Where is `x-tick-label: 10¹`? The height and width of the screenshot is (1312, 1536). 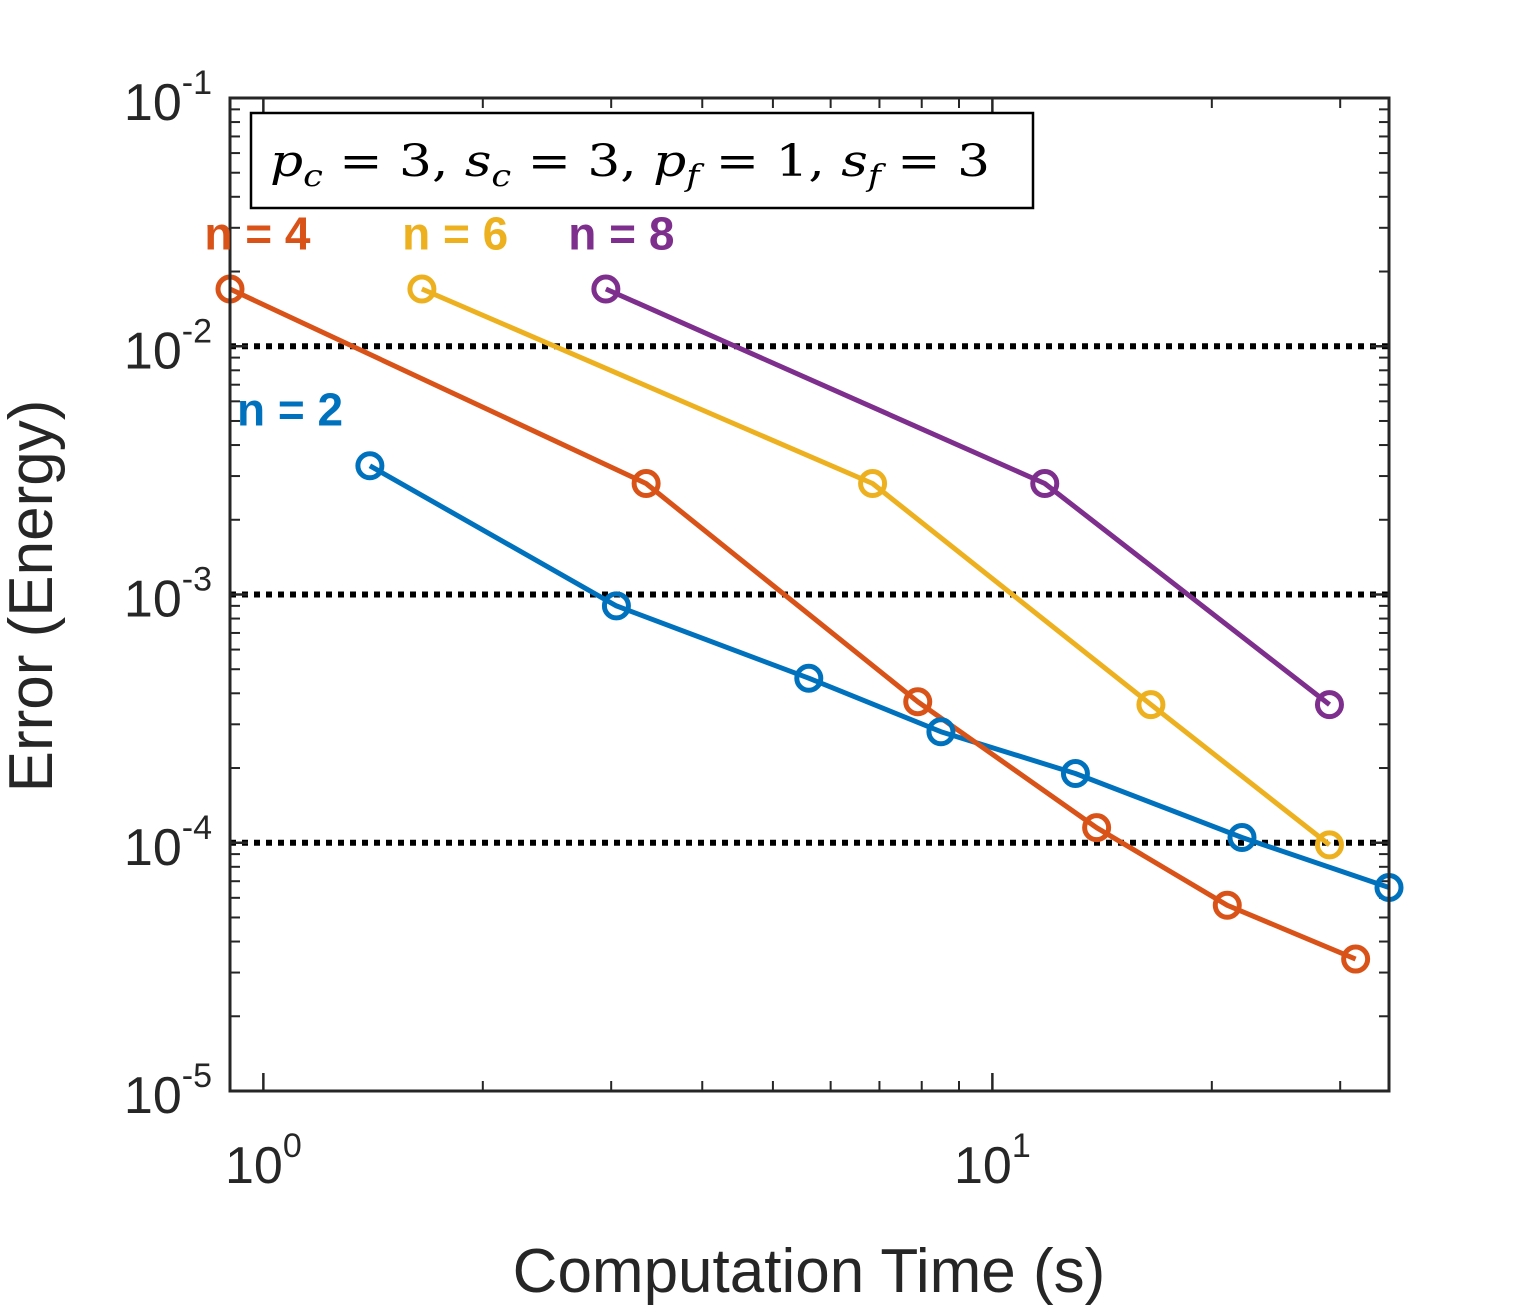
x-tick-label: 10¹ is located at coordinates (992, 1161).